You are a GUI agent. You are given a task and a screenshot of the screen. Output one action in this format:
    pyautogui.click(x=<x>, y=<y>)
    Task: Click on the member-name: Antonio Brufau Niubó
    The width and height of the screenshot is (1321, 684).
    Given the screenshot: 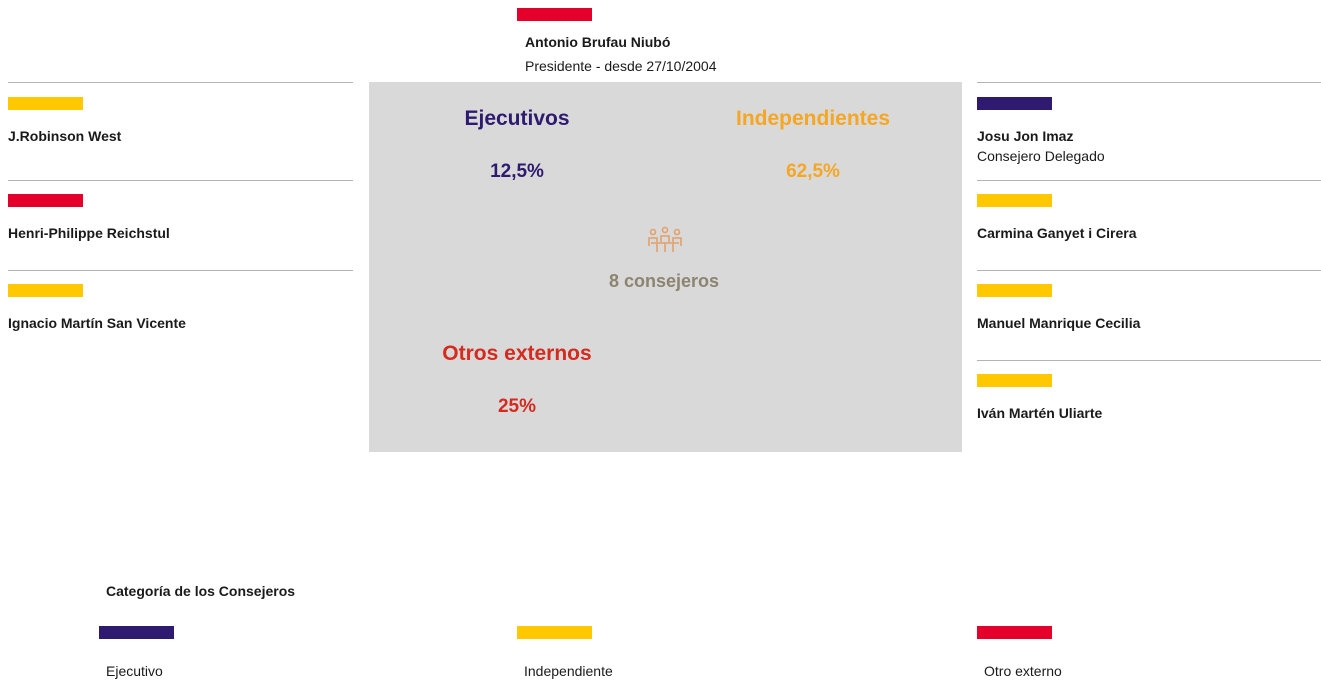 What is the action you would take?
    pyautogui.click(x=598, y=42)
    